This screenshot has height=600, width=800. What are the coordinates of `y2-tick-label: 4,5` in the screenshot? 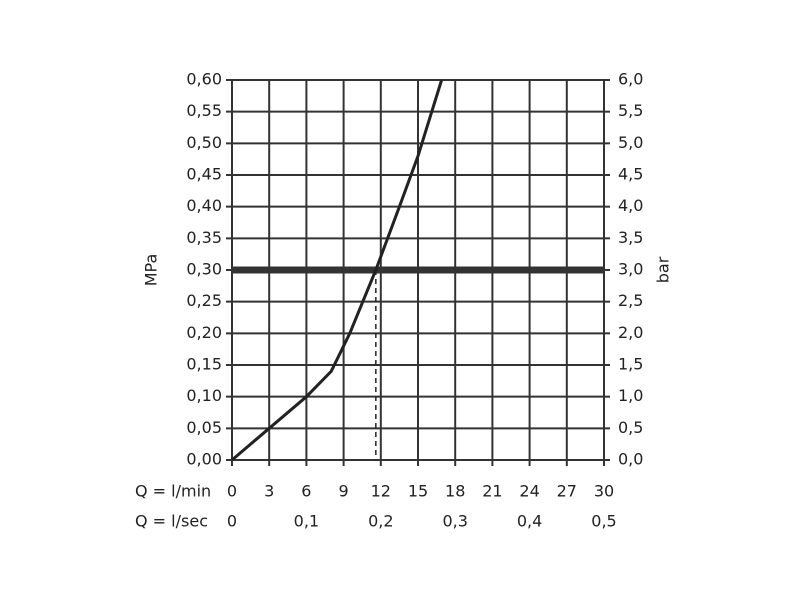 It's located at (630, 174).